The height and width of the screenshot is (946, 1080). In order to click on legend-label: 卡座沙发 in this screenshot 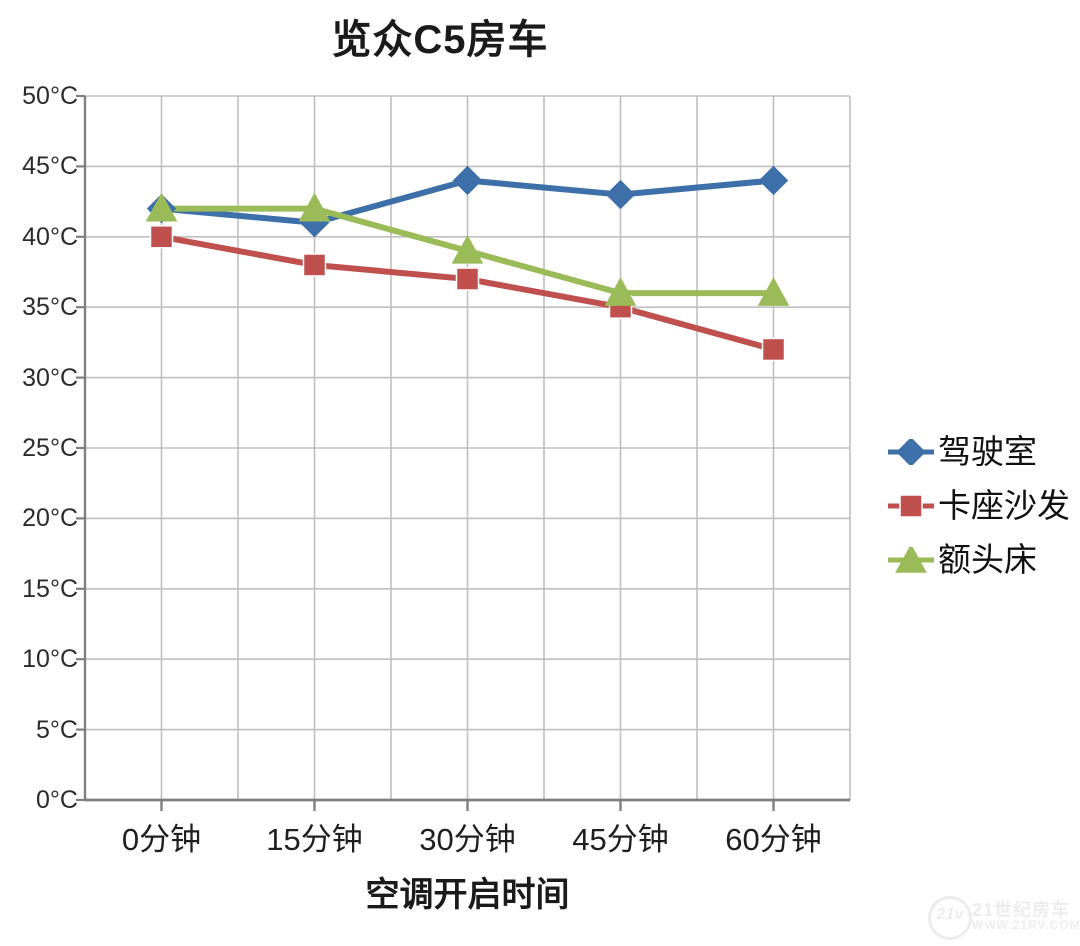, I will do `click(1004, 505)`.